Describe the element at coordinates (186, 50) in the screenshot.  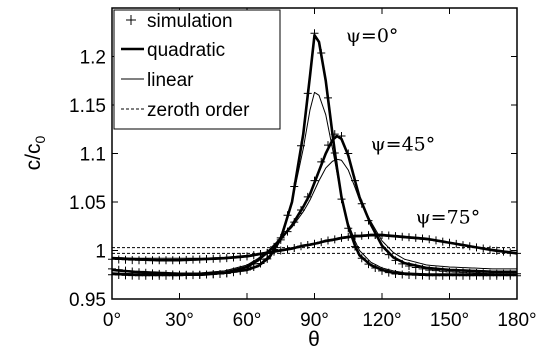
I see `legend-label-quadratic: quadratic` at that location.